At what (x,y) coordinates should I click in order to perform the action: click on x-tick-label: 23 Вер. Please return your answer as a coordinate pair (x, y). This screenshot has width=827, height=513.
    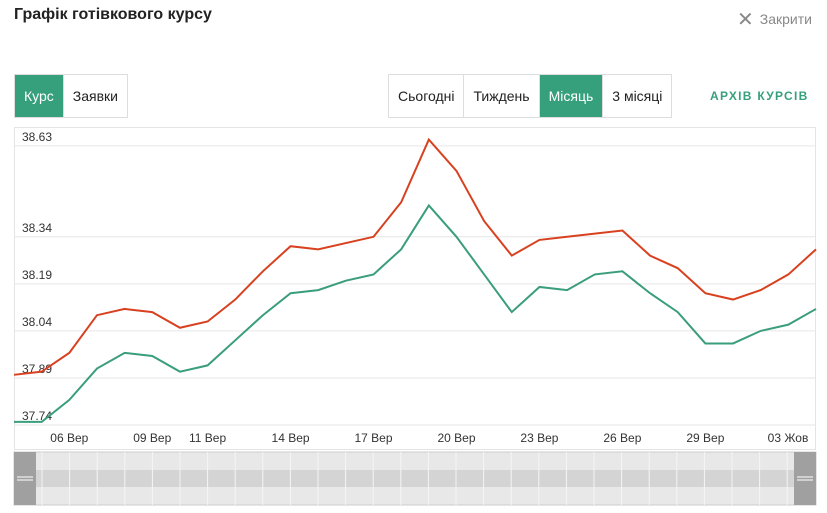
    Looking at the image, I should click on (539, 438).